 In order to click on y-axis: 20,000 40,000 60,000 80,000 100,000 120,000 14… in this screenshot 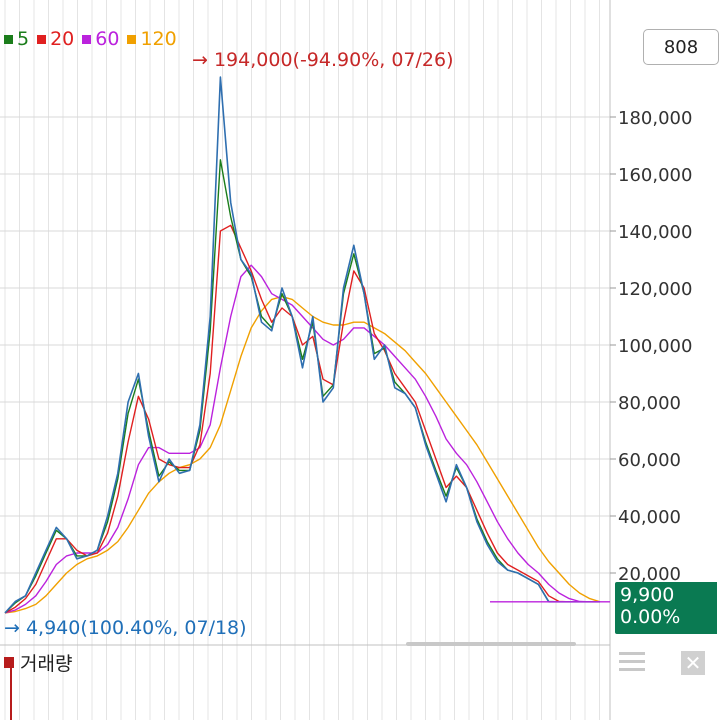, I will do `click(651, 346)`.